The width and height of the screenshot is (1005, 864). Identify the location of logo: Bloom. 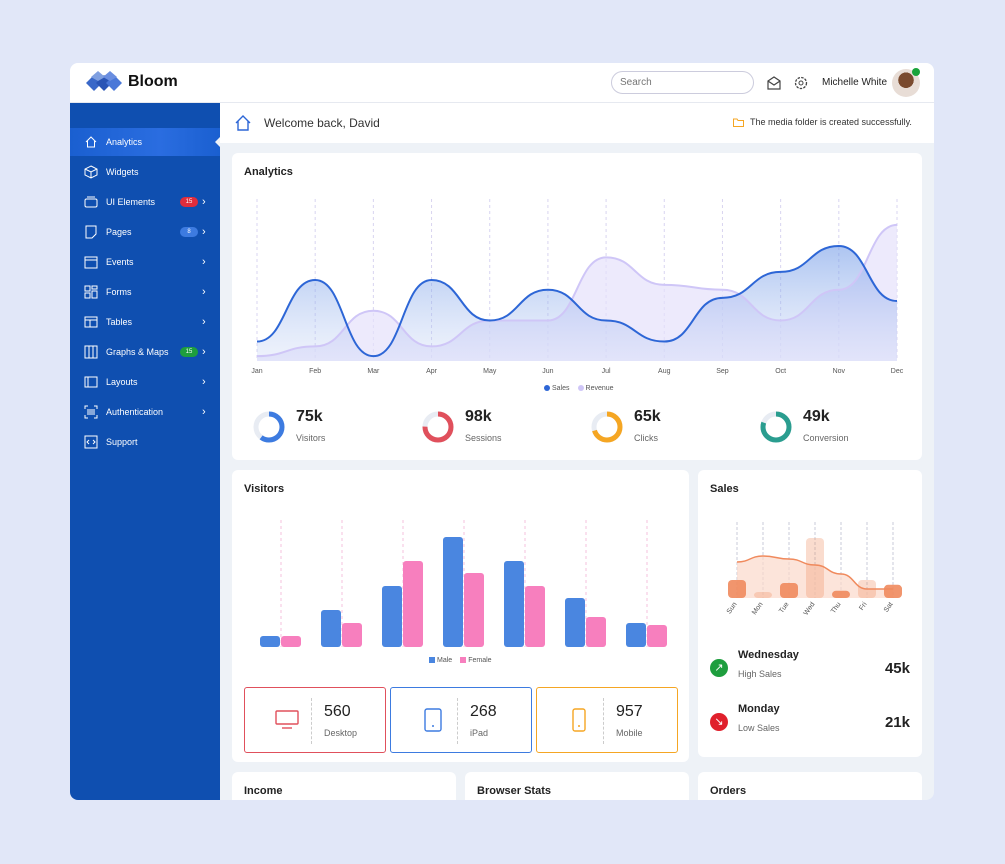
(132, 82).